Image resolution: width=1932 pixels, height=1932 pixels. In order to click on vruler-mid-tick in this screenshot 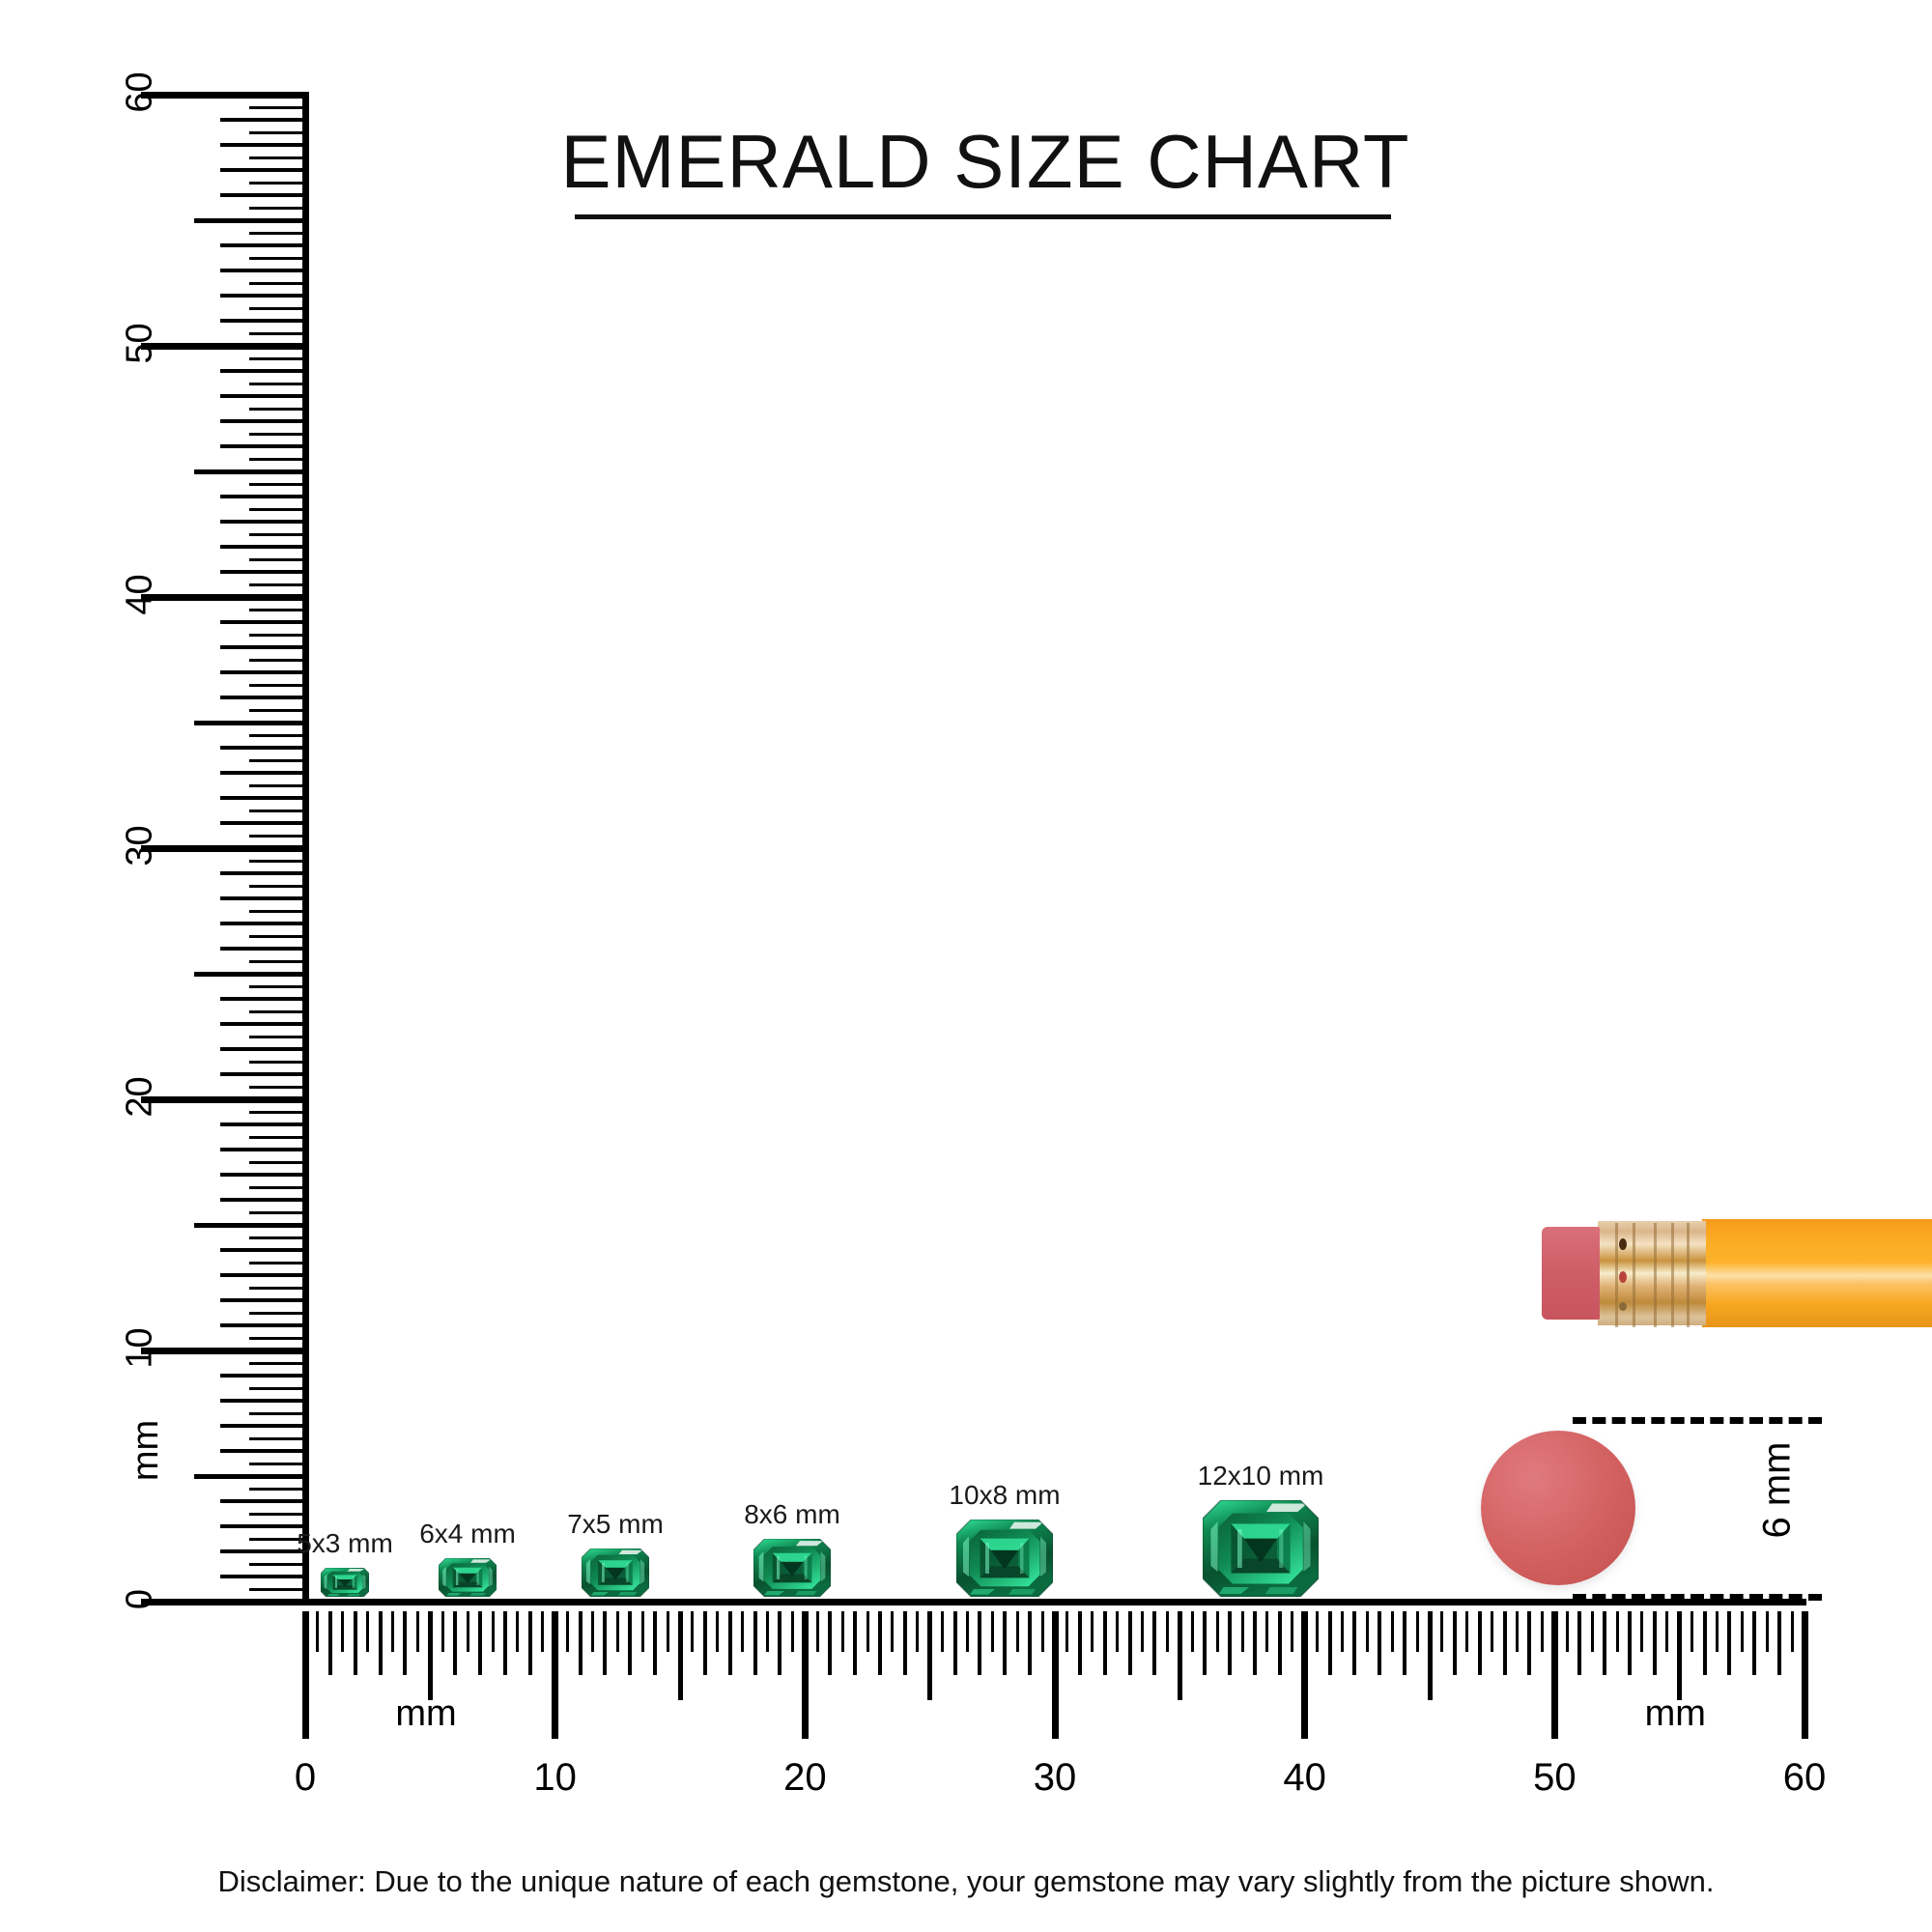, I will do `click(249, 1476)`.